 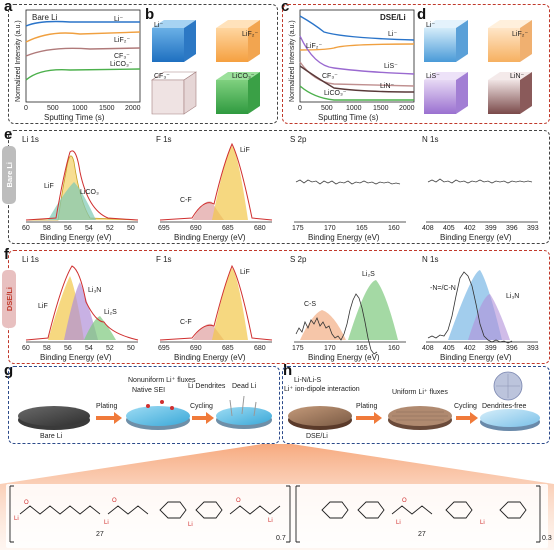 What do you see at coordinates (357, 28) in the screenshot?
I see `panel-c-series-li` at bounding box center [357, 28].